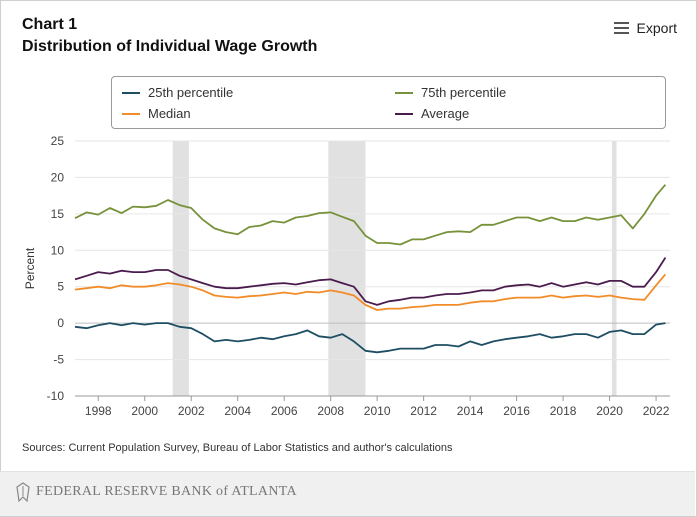  Describe the element at coordinates (284, 411) in the screenshot. I see `x-tick-label: 2006` at that location.